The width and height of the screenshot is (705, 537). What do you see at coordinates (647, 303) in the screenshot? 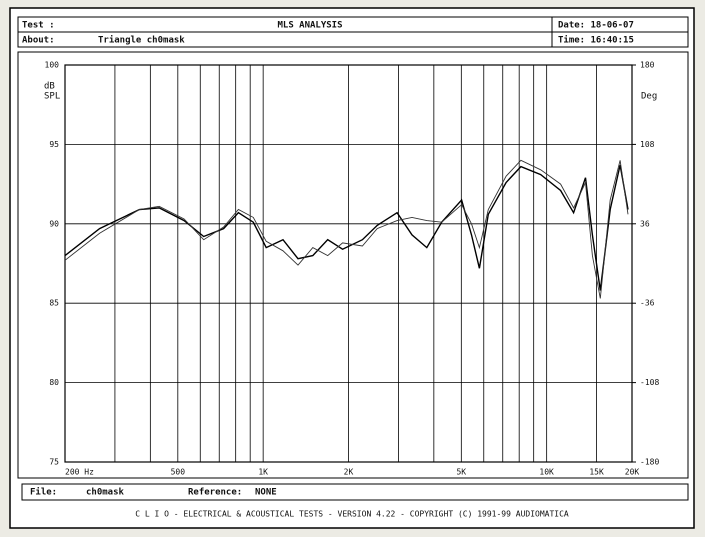
I see `y2-tick-label: -36` at bounding box center [647, 303].